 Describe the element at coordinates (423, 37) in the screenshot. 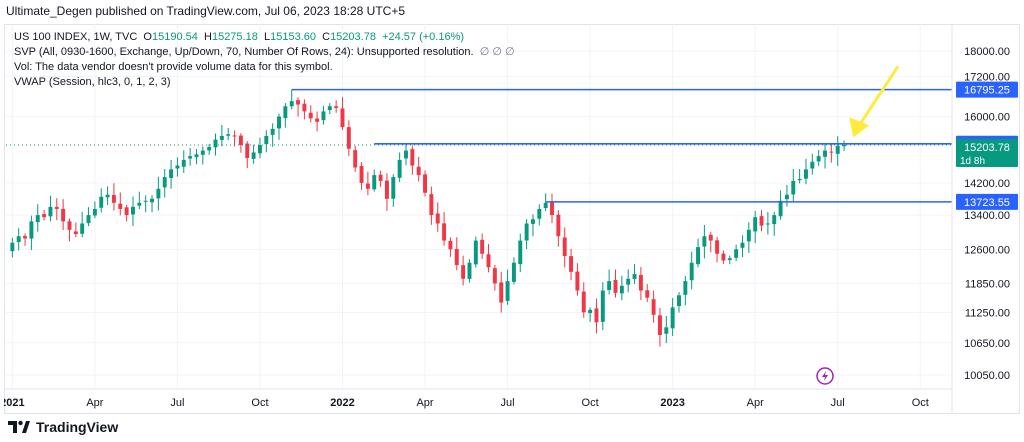

I see `change-value: +24.57 (+0.16%)` at that location.